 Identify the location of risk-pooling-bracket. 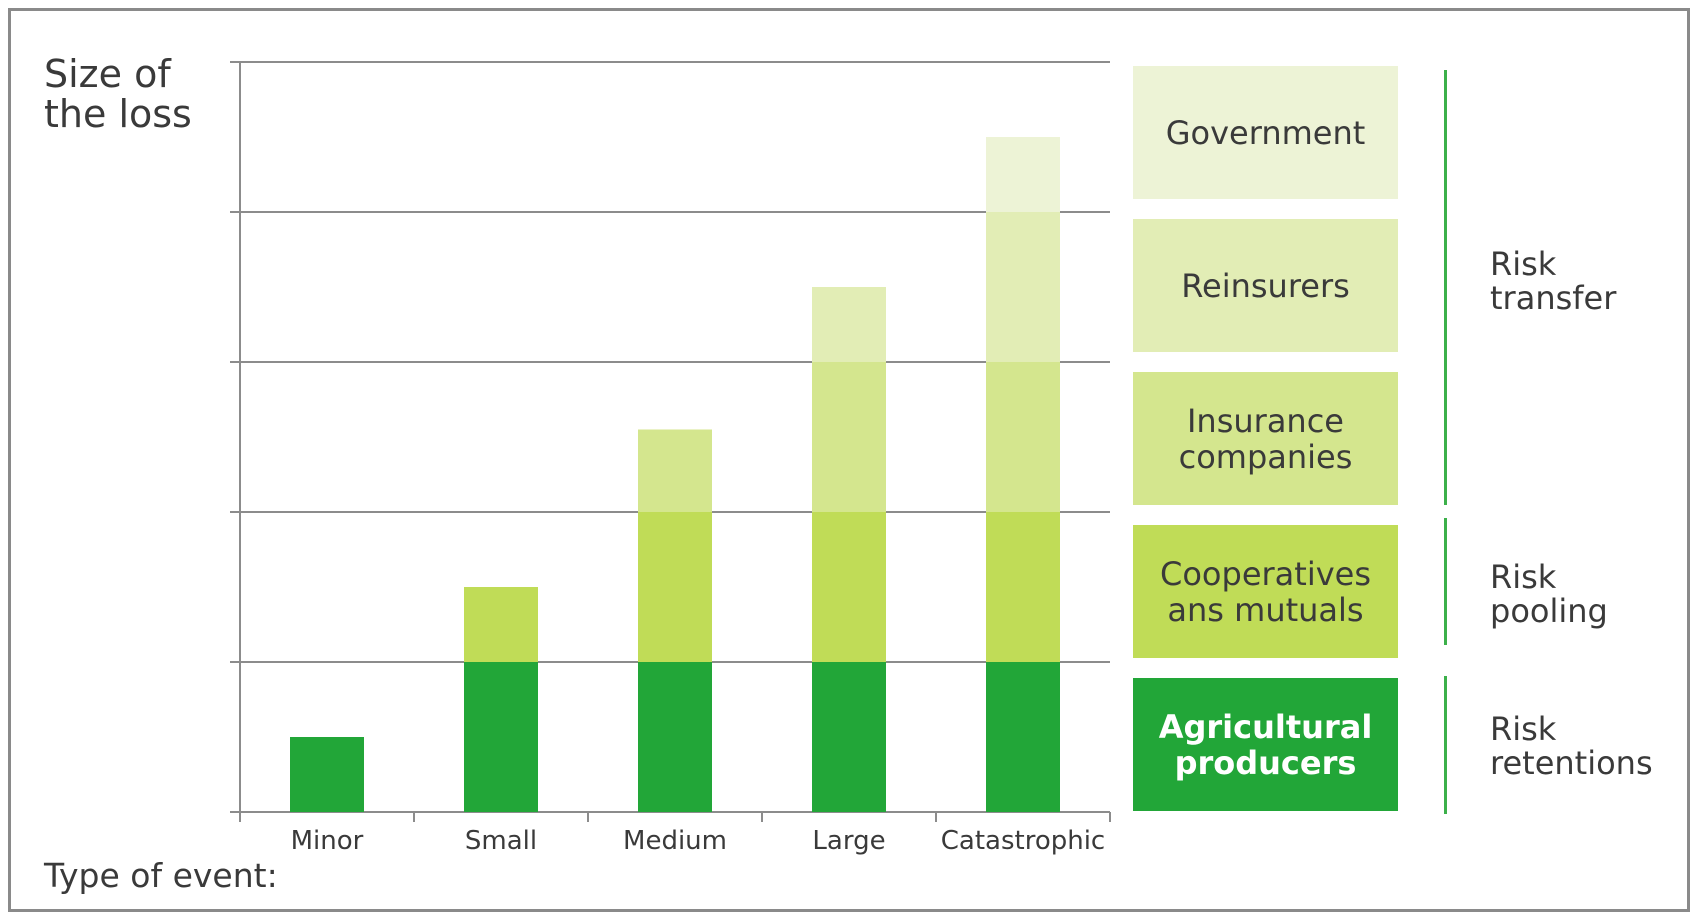
(1445, 581).